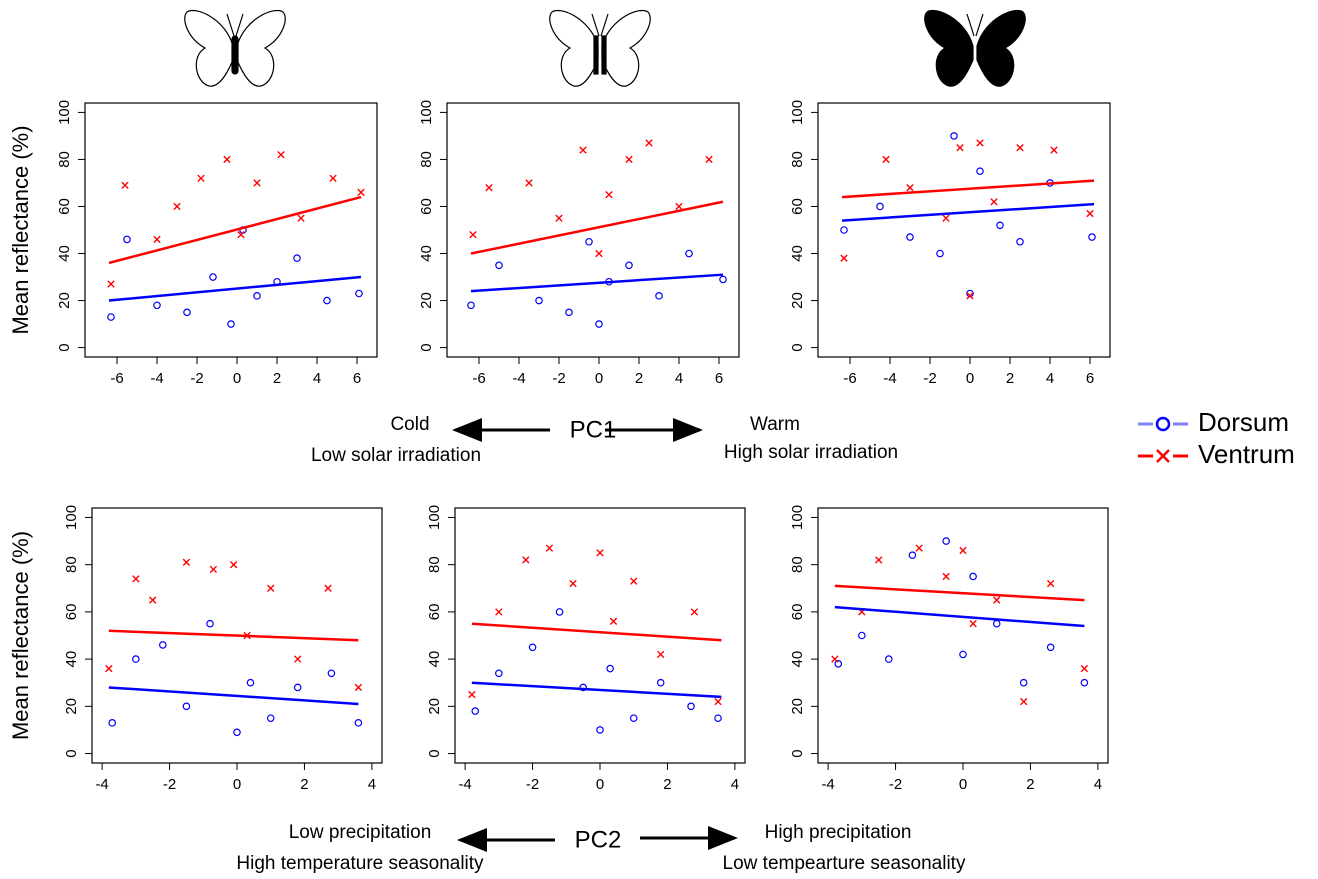 The image size is (1318, 879). I want to click on legend-label: Dorsum, so click(1243, 422).